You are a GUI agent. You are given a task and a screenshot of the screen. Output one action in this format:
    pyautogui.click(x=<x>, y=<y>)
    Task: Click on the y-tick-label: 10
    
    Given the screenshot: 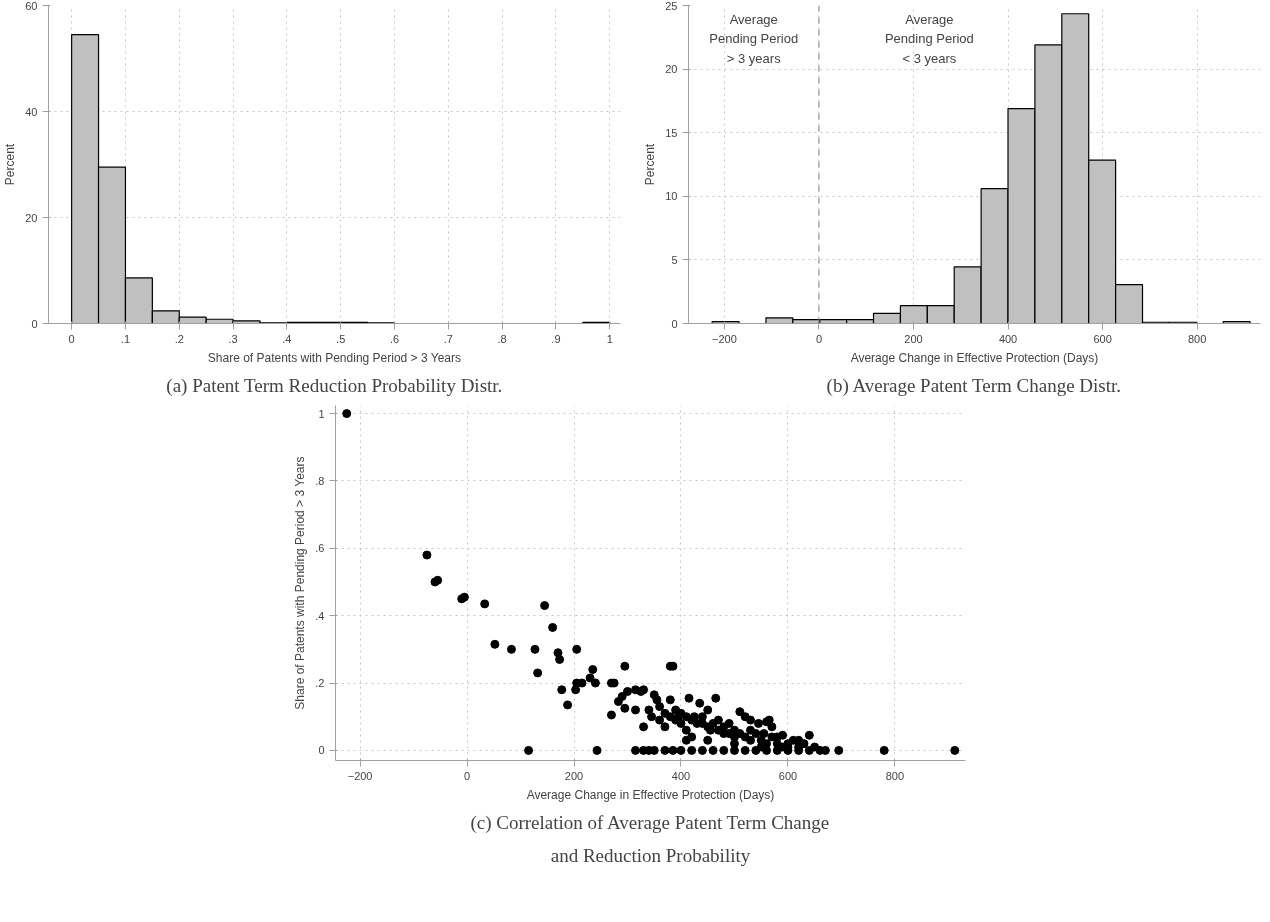 What is the action you would take?
    pyautogui.click(x=671, y=196)
    